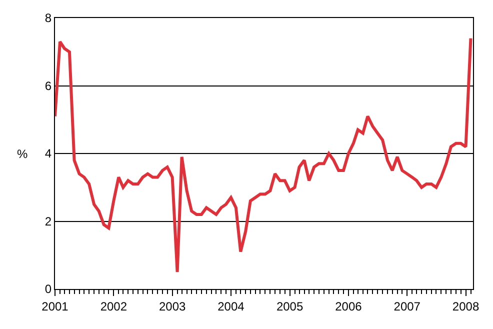  Describe the element at coordinates (48, 221) in the screenshot. I see `y-tick-label: 2` at that location.